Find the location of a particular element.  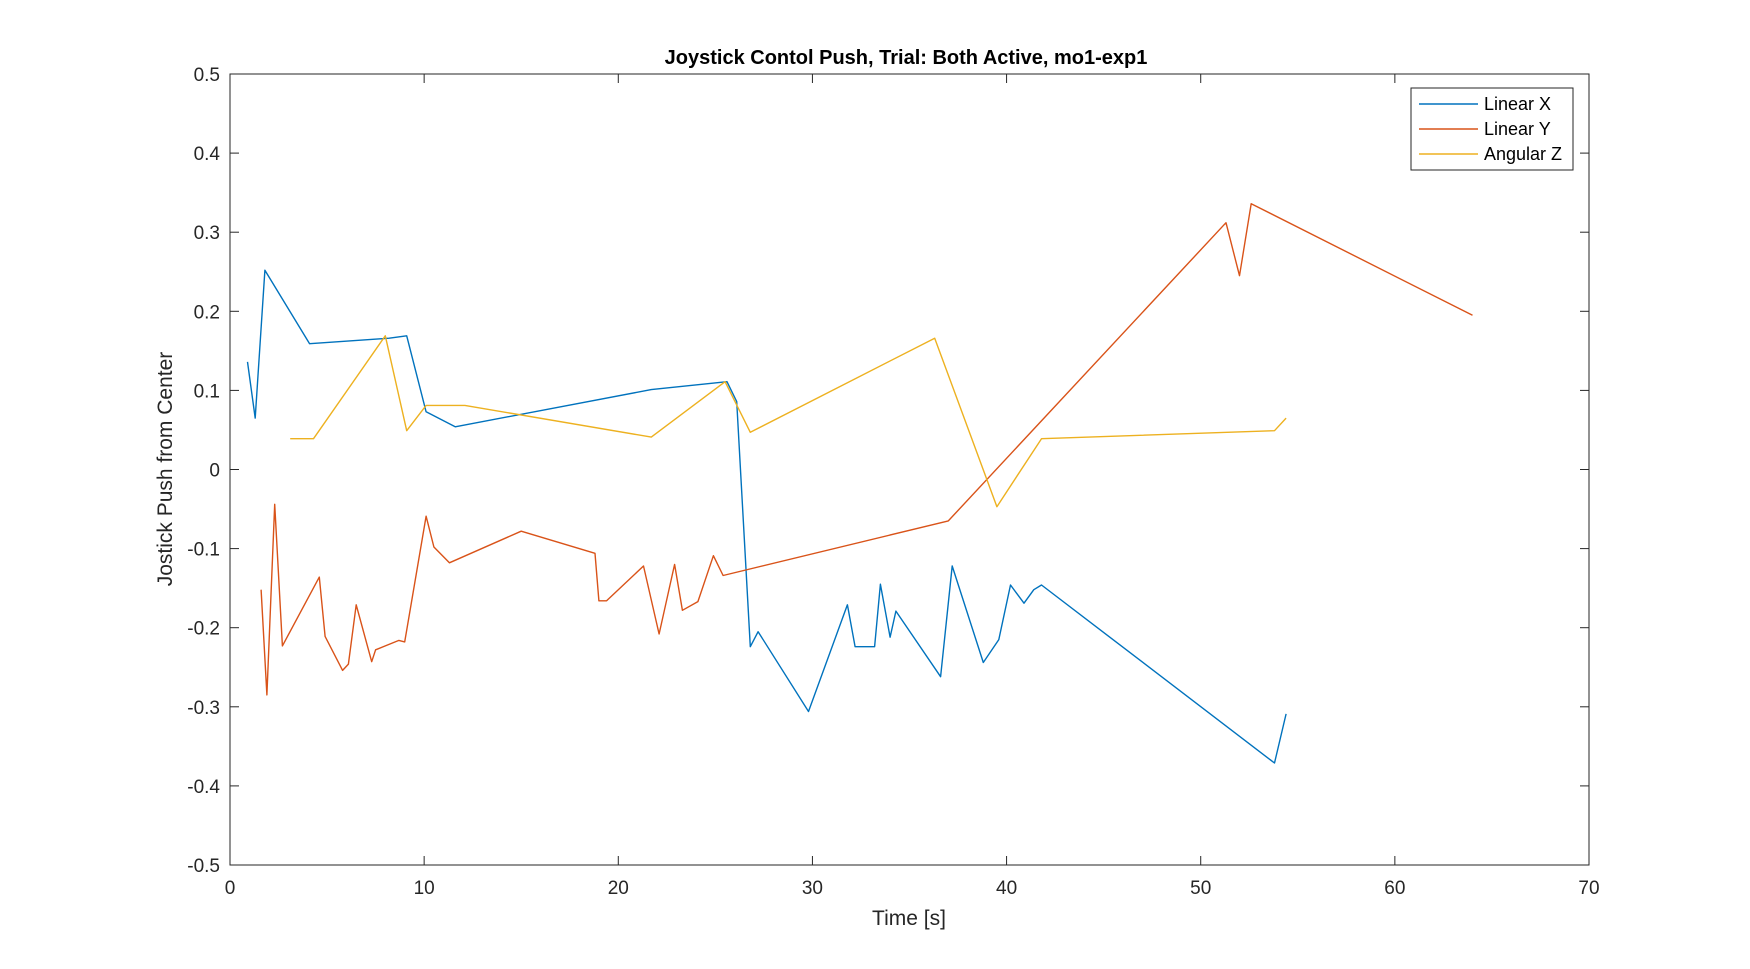

series-line-angular-z is located at coordinates (788, 421).